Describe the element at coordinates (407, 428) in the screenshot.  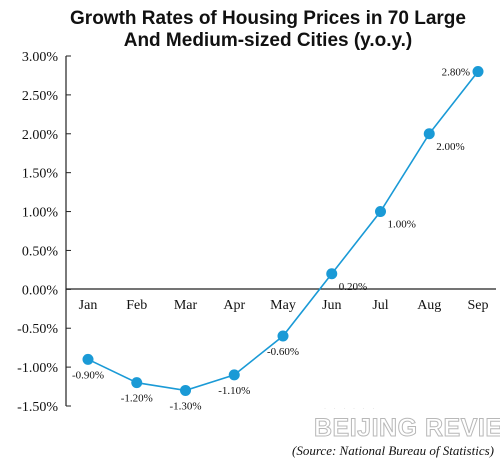
I see `watermark-text: BEIJING REVIEW` at that location.